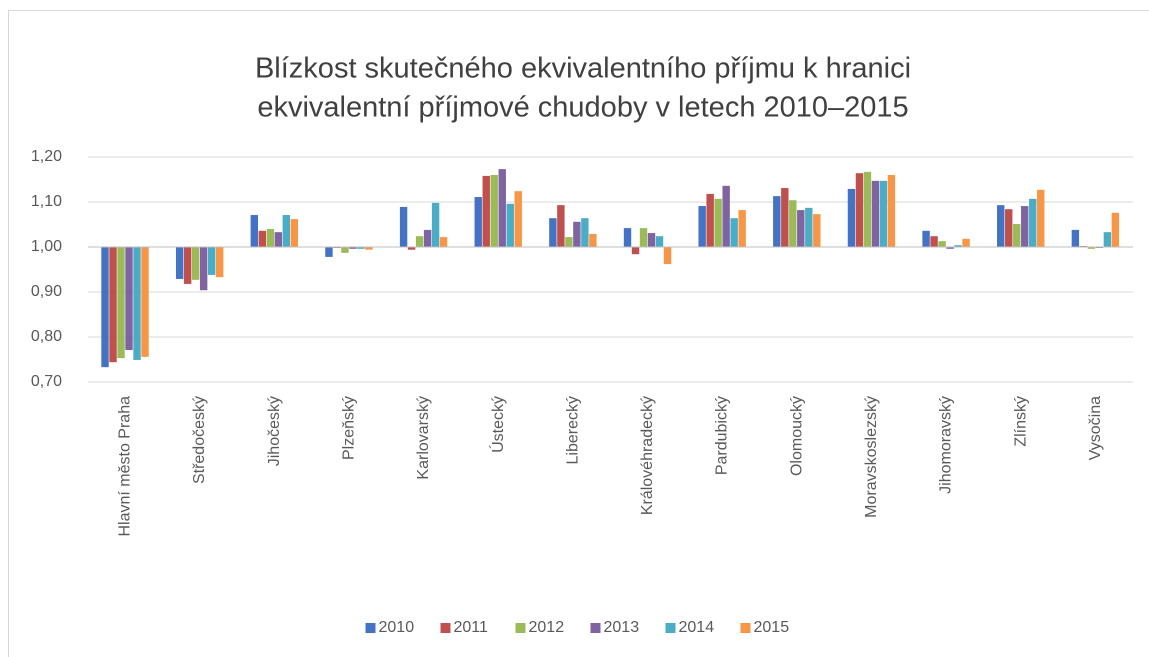  What do you see at coordinates (471, 627) in the screenshot?
I see `legend-label: 2011` at bounding box center [471, 627].